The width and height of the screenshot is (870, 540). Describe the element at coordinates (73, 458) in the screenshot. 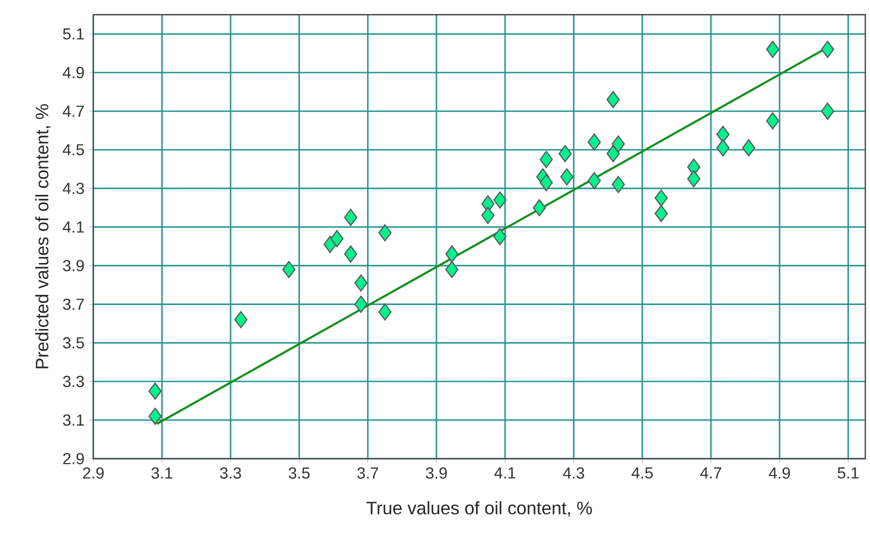

I see `y-tick-label: 2.9` at that location.